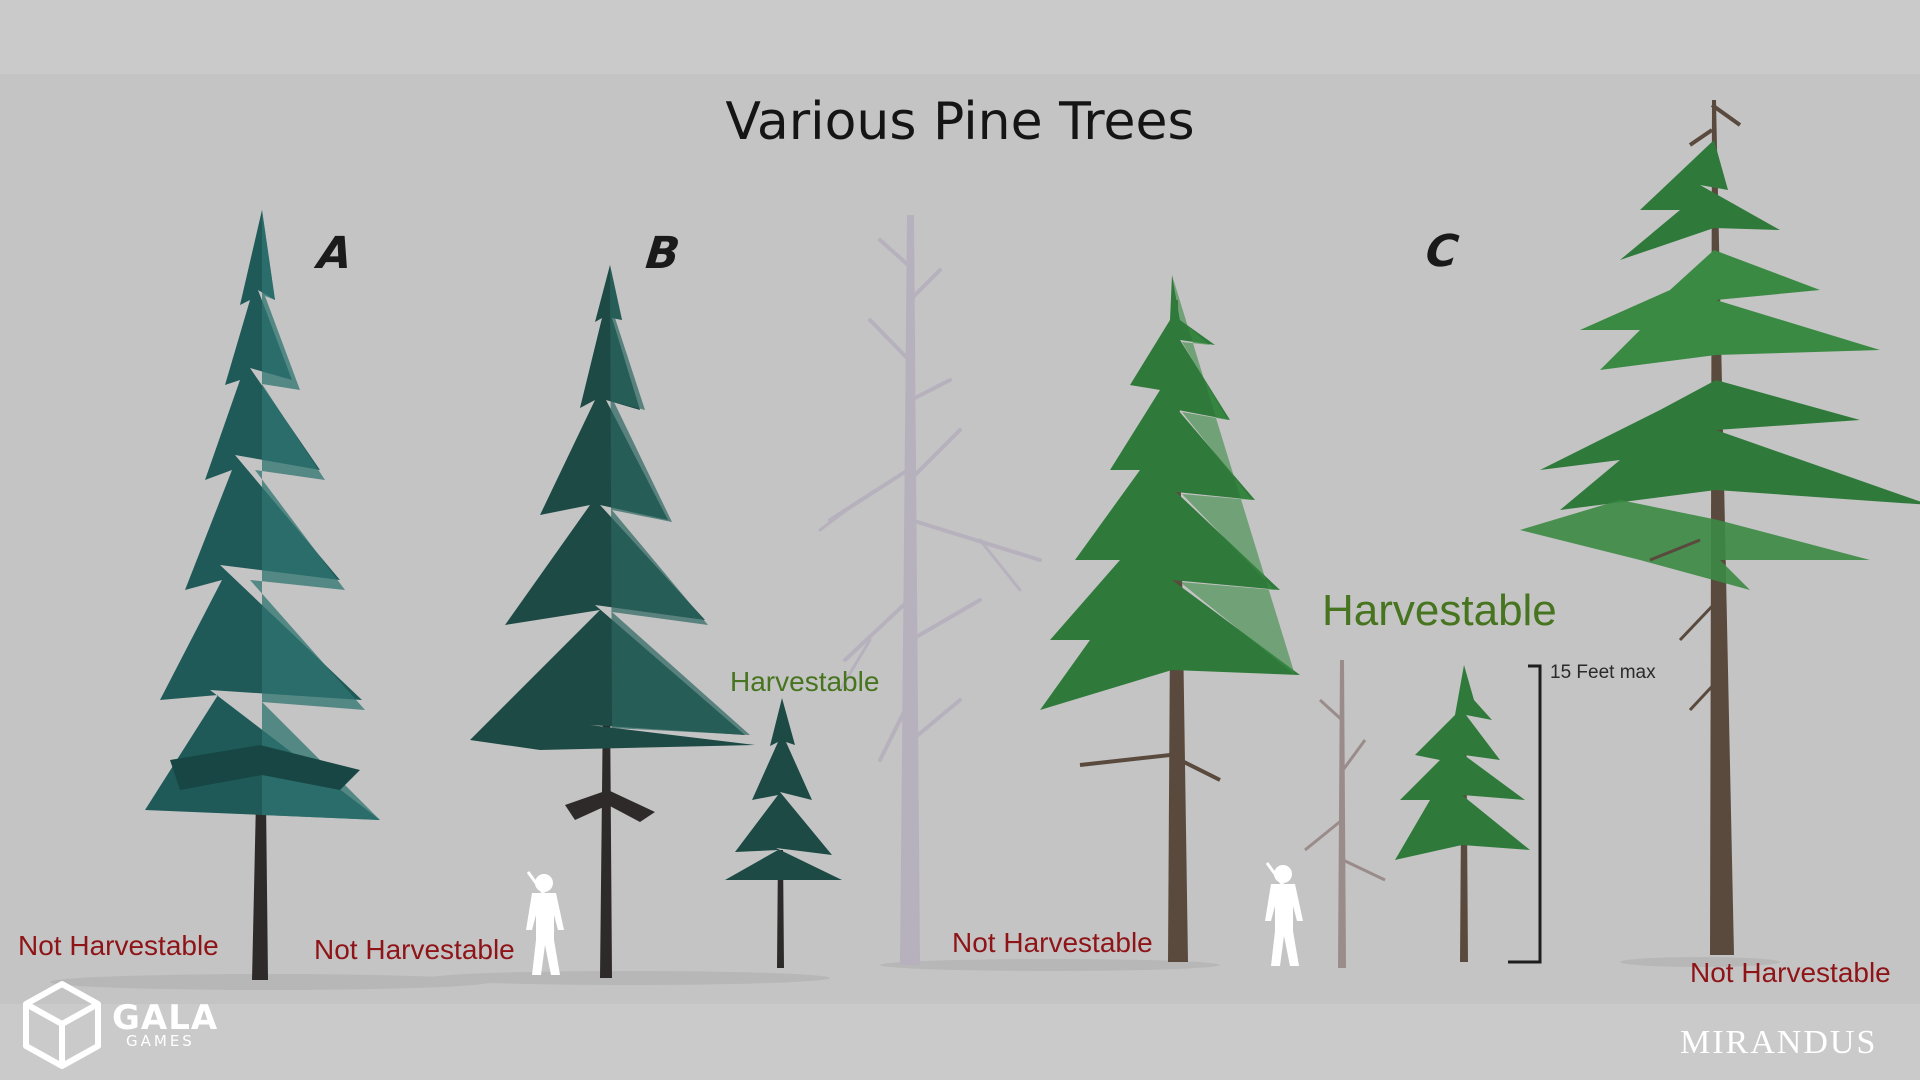 This screenshot has height=1080, width=1920. I want to click on label-tree-b: Not Harvestable, so click(414, 949).